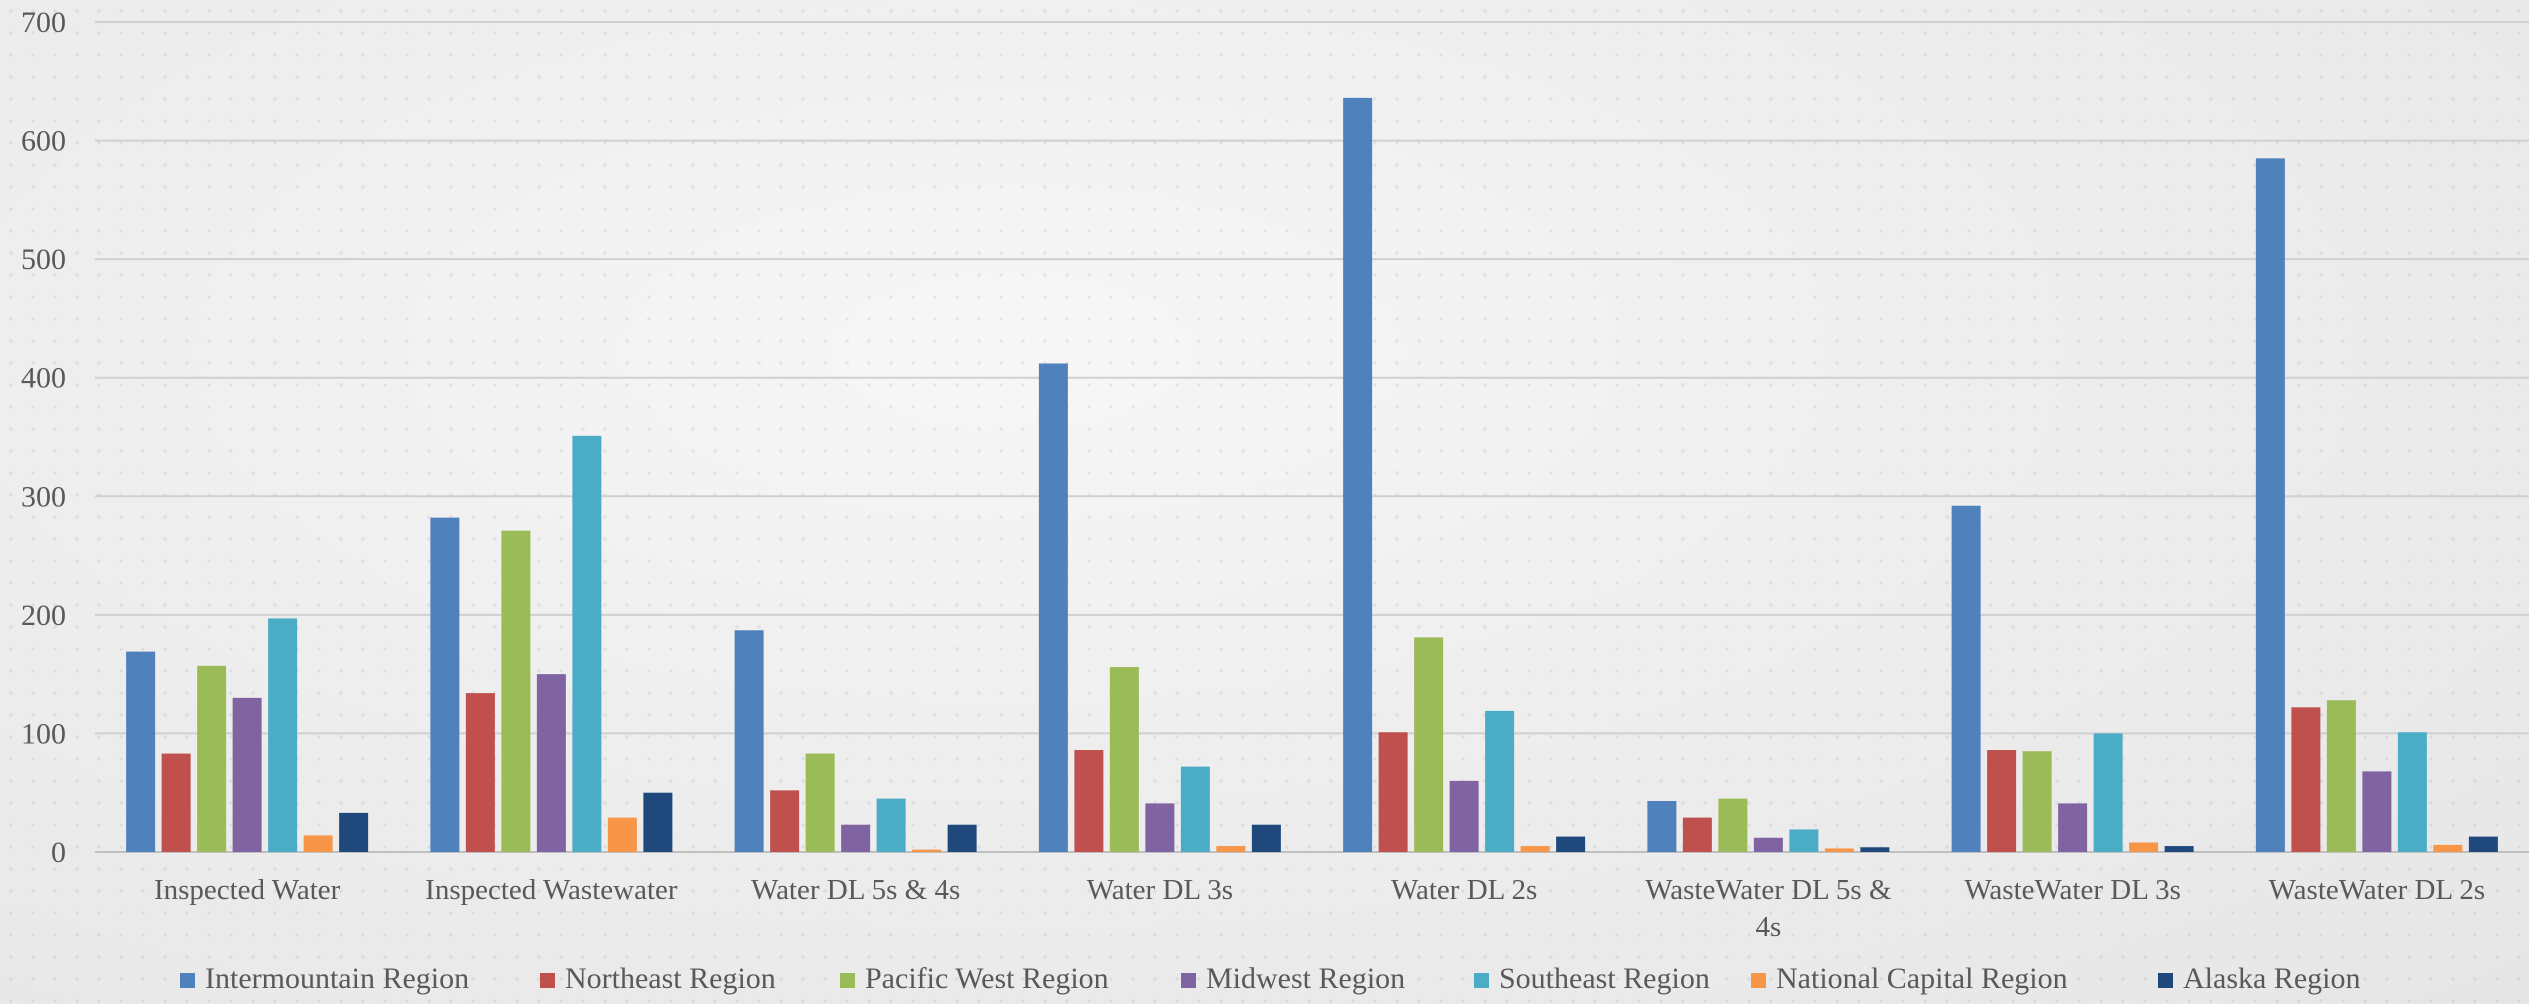  I want to click on legend-label: Northeast Region, so click(670, 978).